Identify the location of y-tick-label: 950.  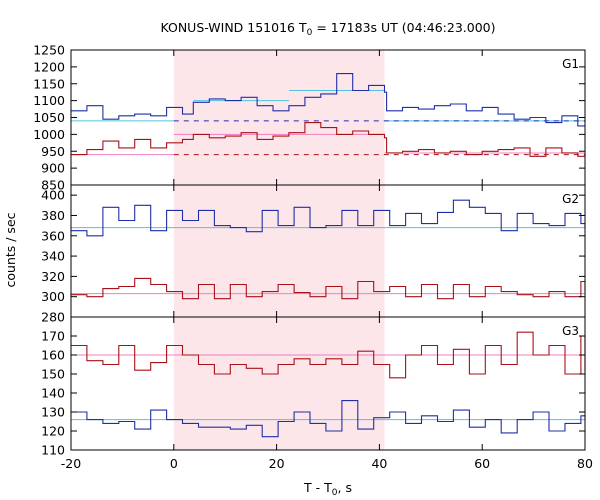
(53, 151).